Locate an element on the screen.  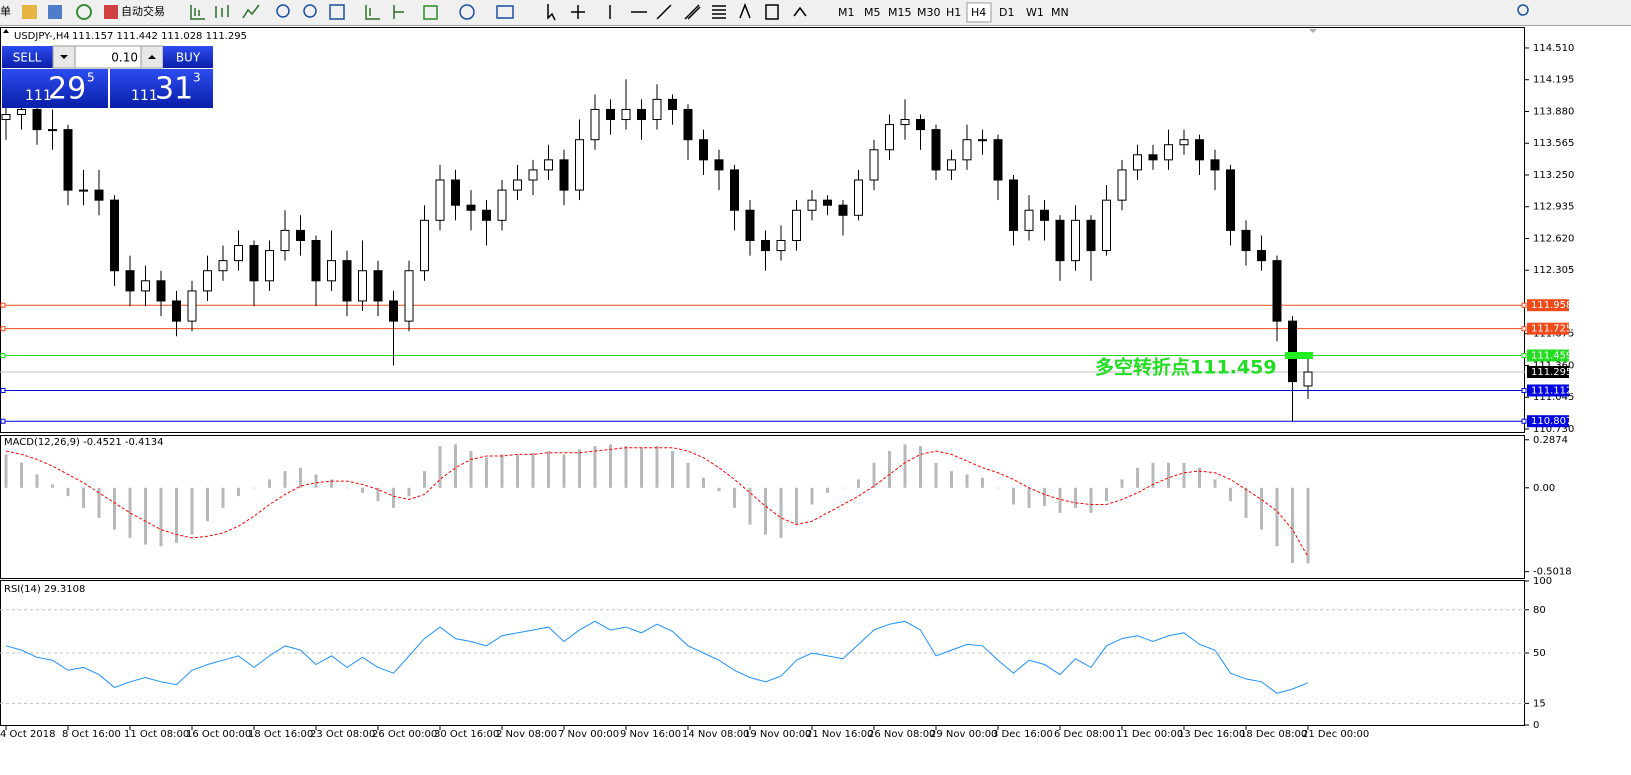
sell-button is located at coordinates (27, 57).